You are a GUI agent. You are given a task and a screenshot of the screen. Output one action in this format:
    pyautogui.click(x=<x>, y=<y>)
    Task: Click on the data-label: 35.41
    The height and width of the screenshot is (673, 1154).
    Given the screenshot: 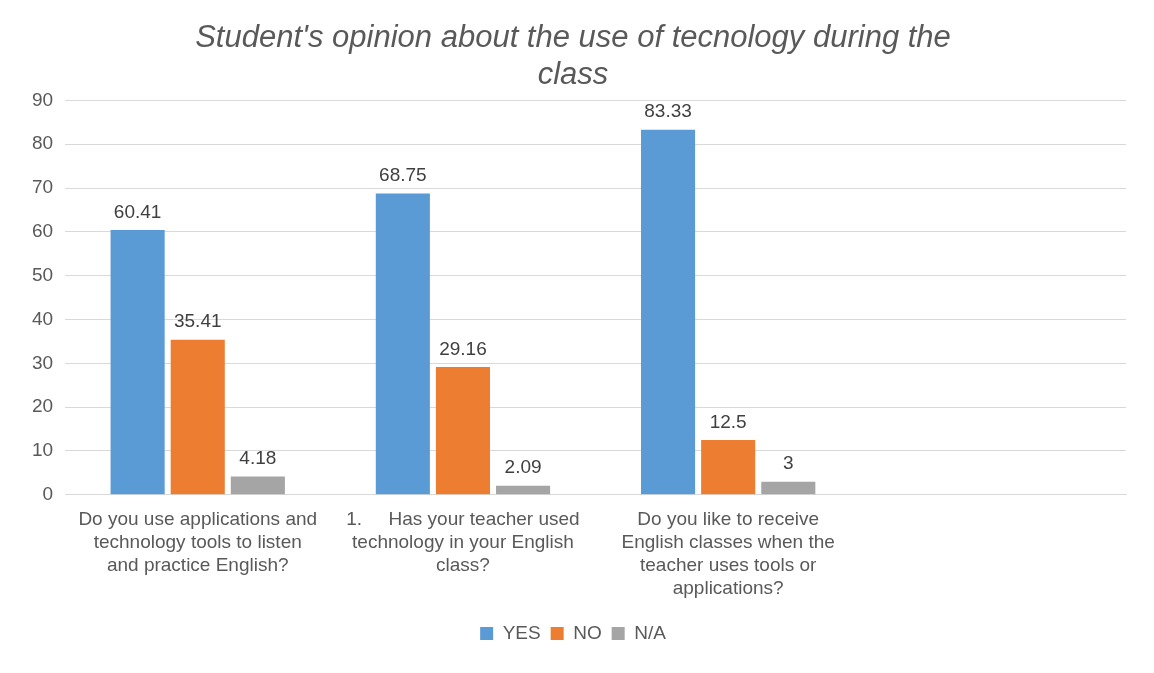 What is the action you would take?
    pyautogui.click(x=197, y=321)
    